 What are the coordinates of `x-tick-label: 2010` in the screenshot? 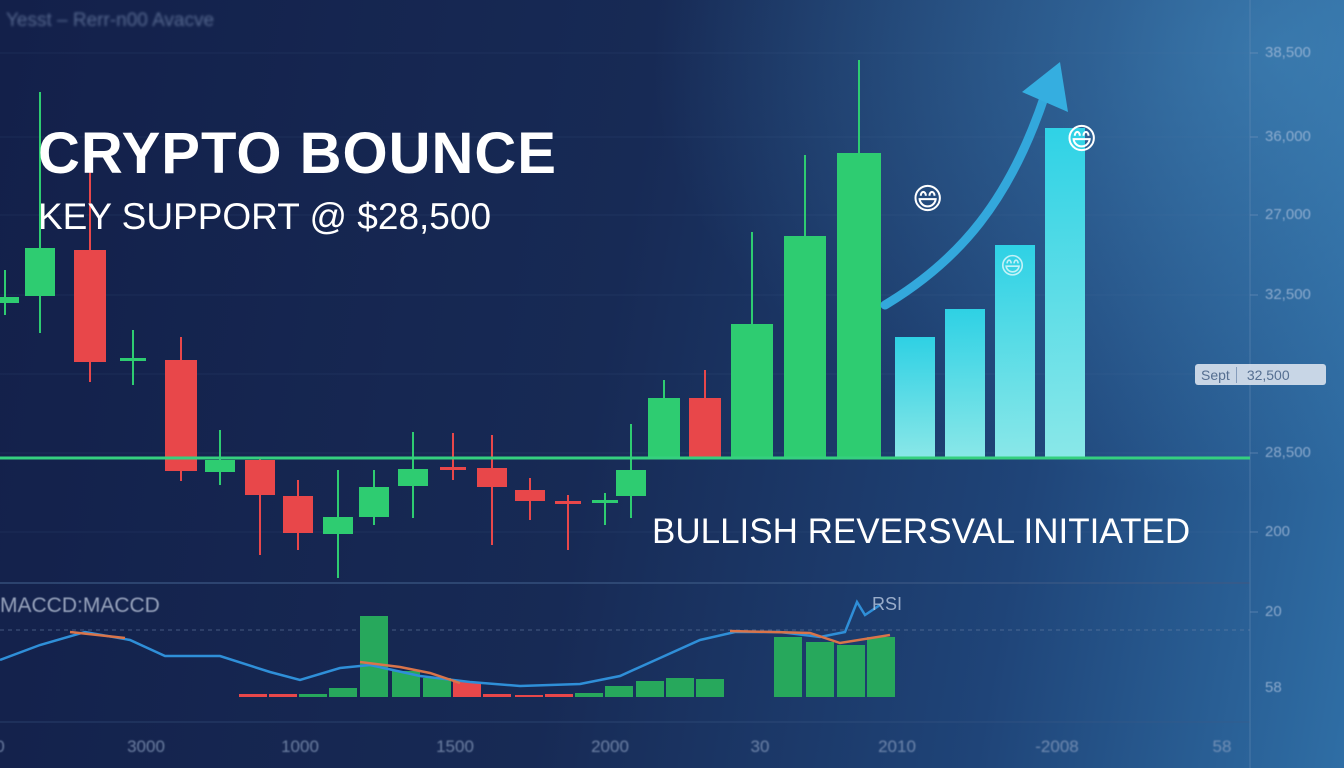 It's located at (897, 746).